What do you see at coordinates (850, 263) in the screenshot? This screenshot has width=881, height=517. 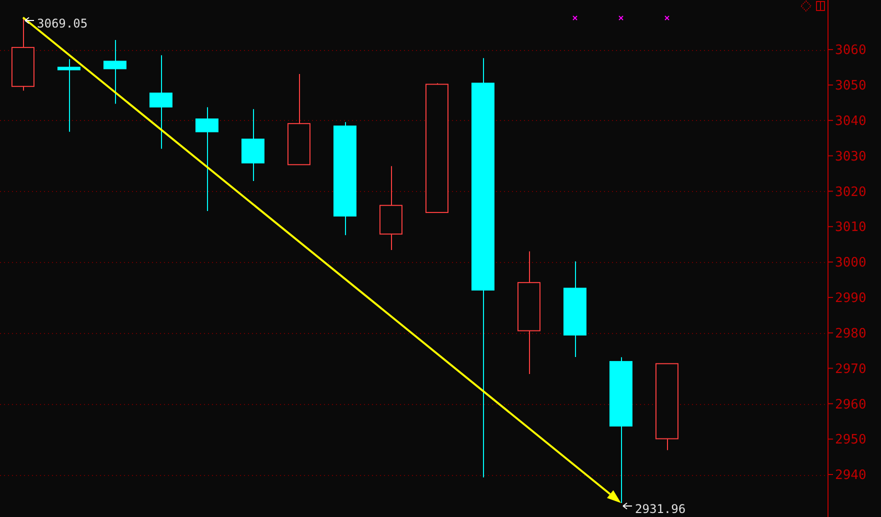 I see `y-tick-label: 3000` at bounding box center [850, 263].